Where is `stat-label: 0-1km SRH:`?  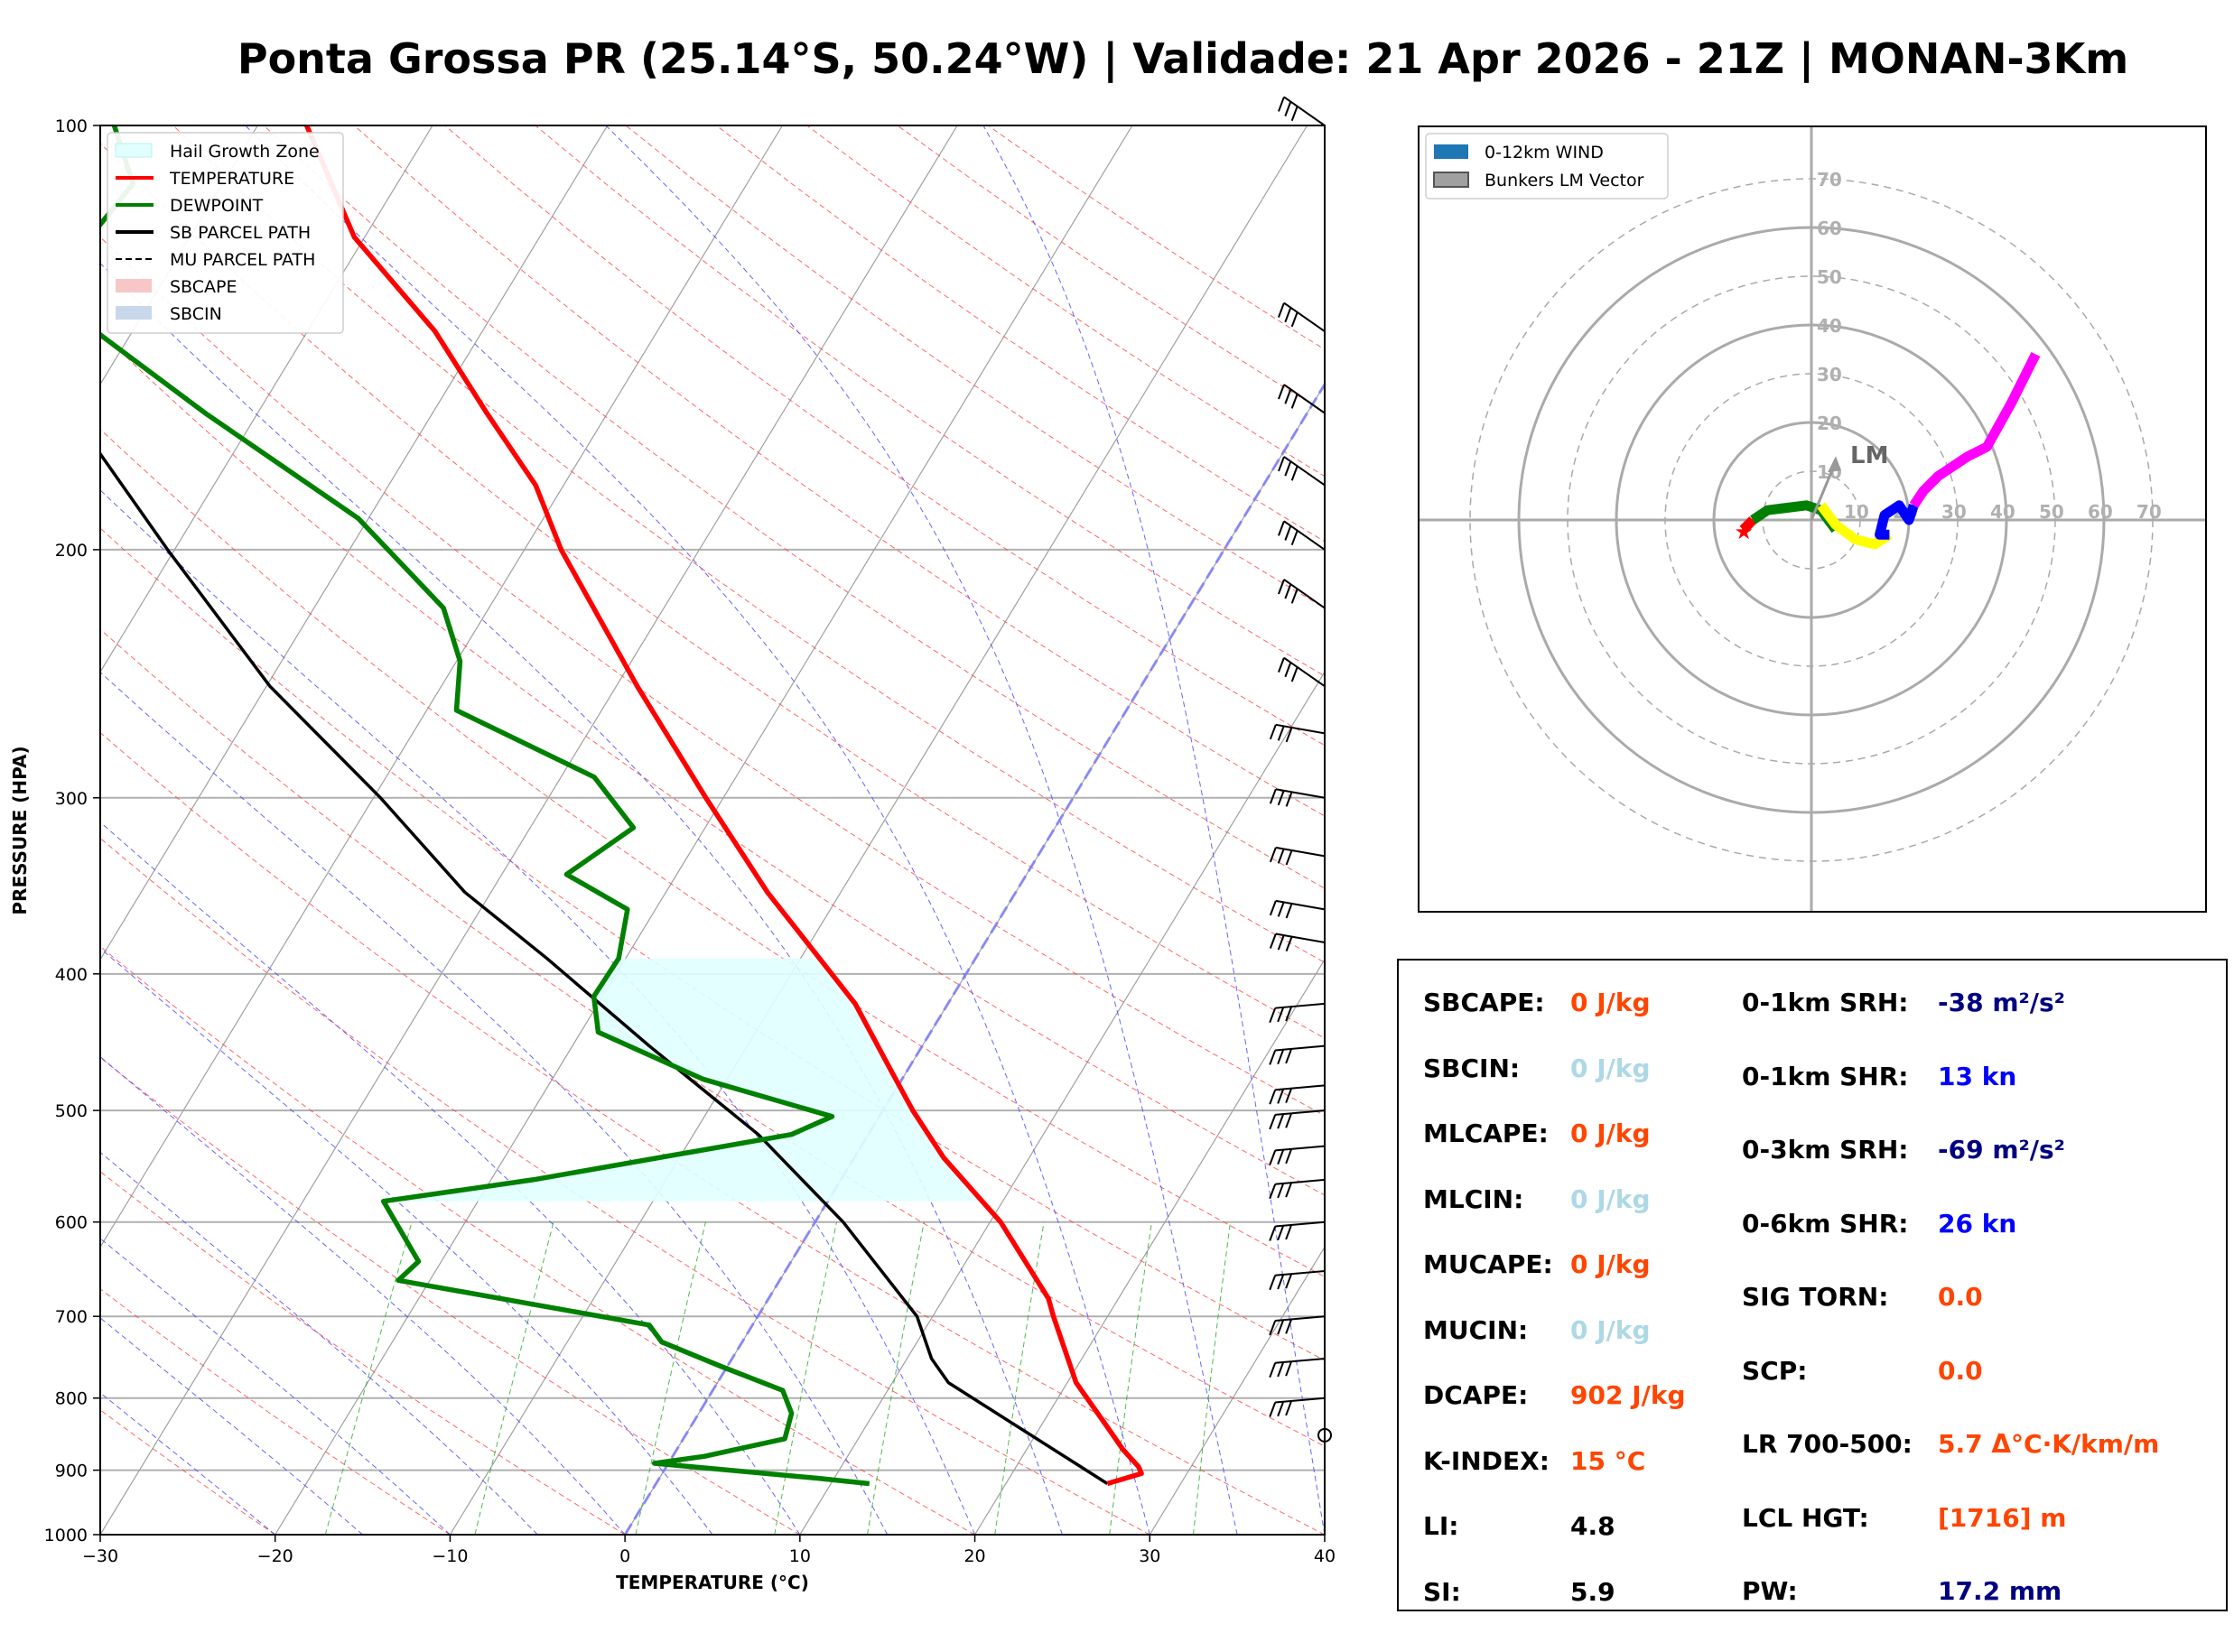 stat-label: 0-1km SRH: is located at coordinates (1825, 1002).